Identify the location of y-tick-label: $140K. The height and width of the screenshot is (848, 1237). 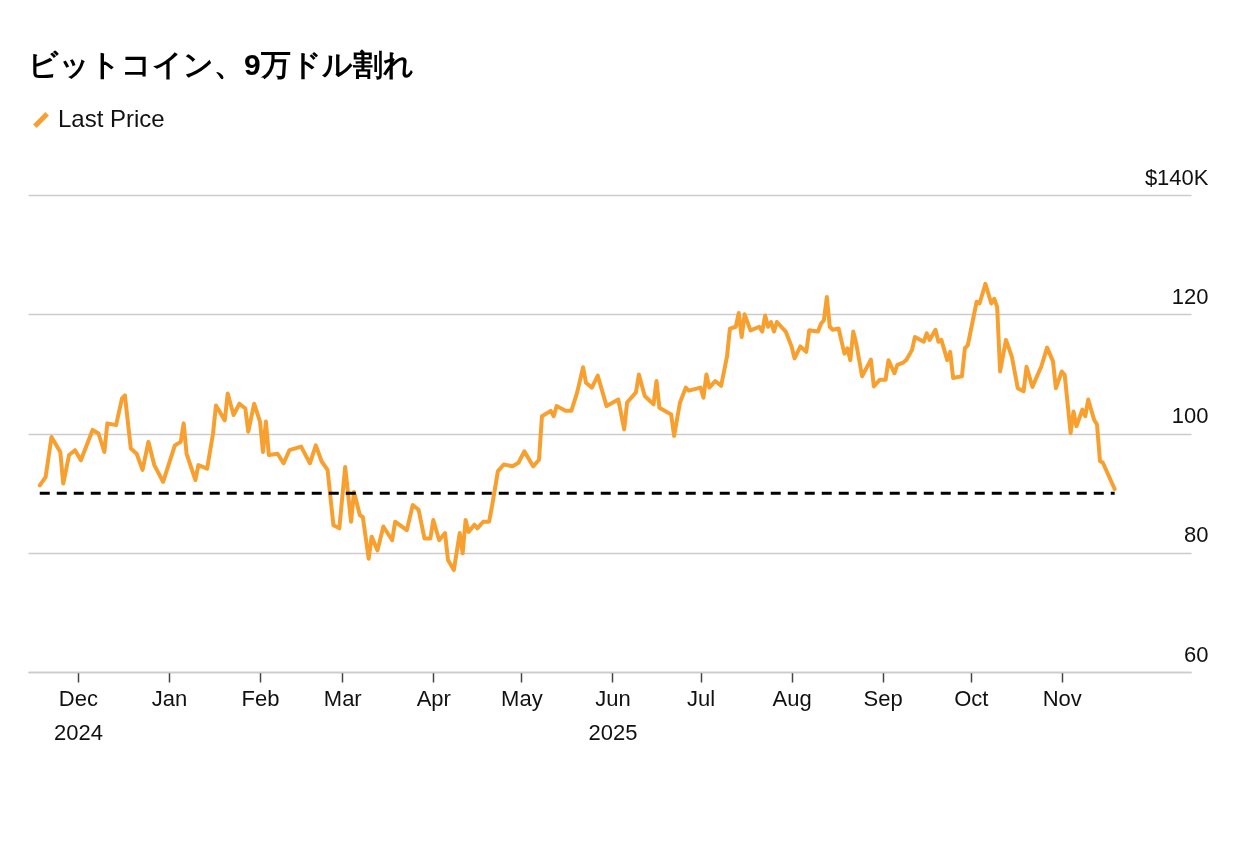
(1176, 177).